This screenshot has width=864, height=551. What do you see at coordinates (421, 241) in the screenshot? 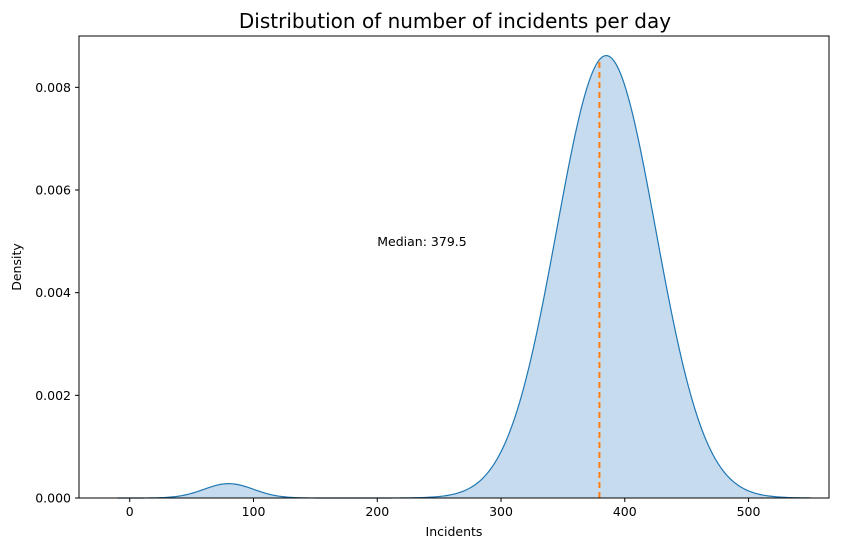
I see `median-annotation: Median: 379.5` at bounding box center [421, 241].